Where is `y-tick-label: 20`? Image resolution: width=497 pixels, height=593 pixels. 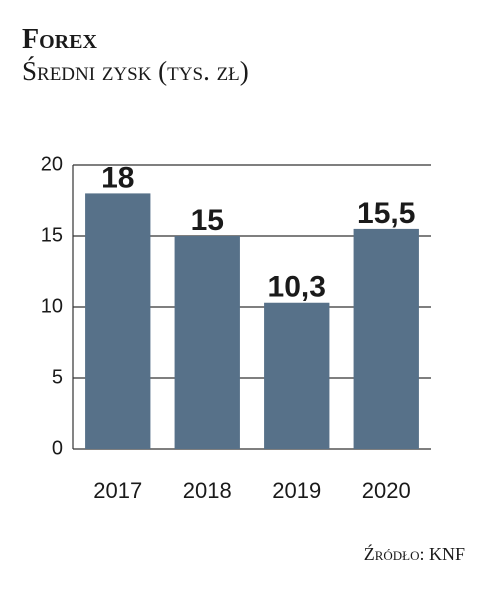
y-tick-label: 20 is located at coordinates (52, 164).